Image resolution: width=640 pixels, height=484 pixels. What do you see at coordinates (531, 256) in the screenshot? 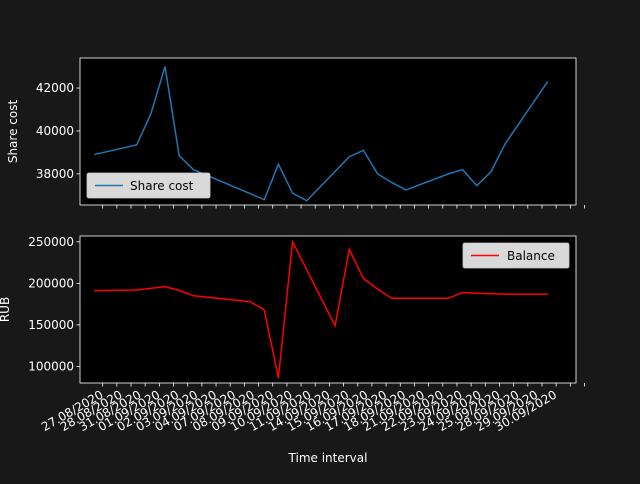
I see `balance-legend-label: Balance` at bounding box center [531, 256].